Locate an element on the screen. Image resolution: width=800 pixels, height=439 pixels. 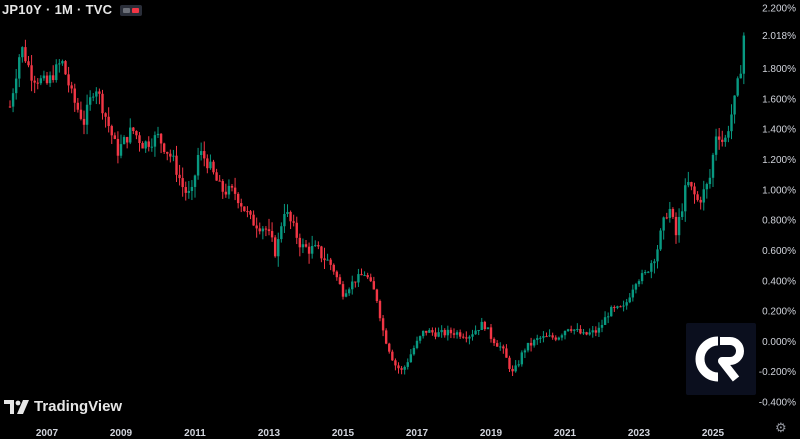
y-tick-label: 2.200% is located at coordinates (779, 9).